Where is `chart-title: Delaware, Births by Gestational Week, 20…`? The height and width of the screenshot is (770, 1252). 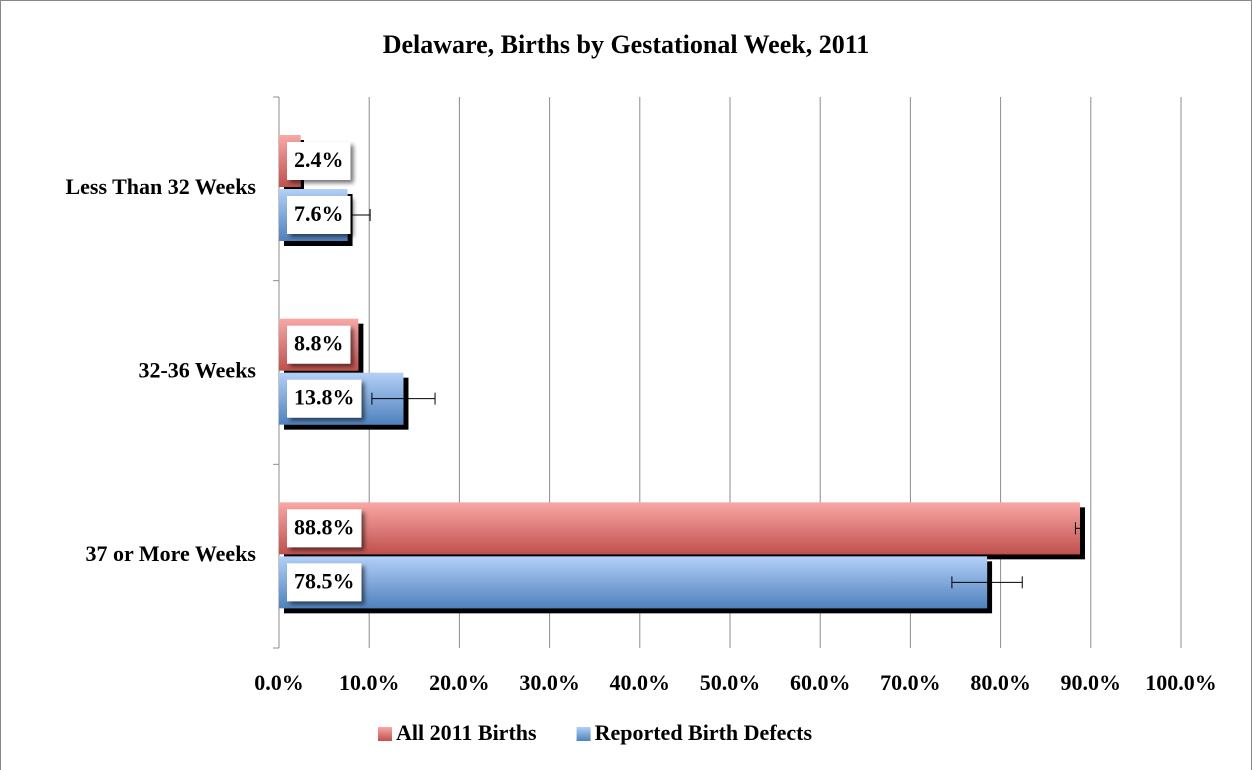
chart-title: Delaware, Births by Gestational Week, 20… is located at coordinates (626, 44).